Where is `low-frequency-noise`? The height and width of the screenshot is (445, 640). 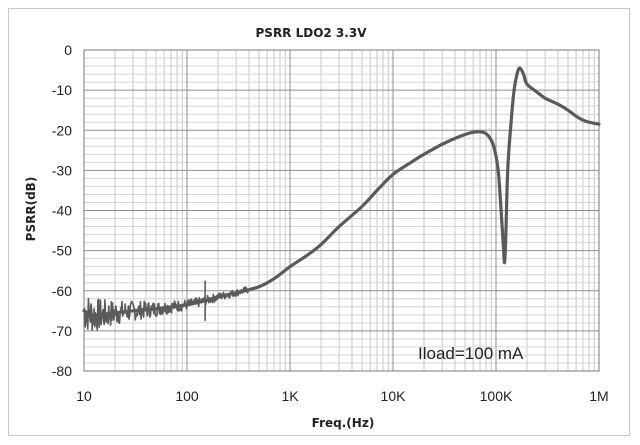
low-frequency-noise is located at coordinates (166, 305).